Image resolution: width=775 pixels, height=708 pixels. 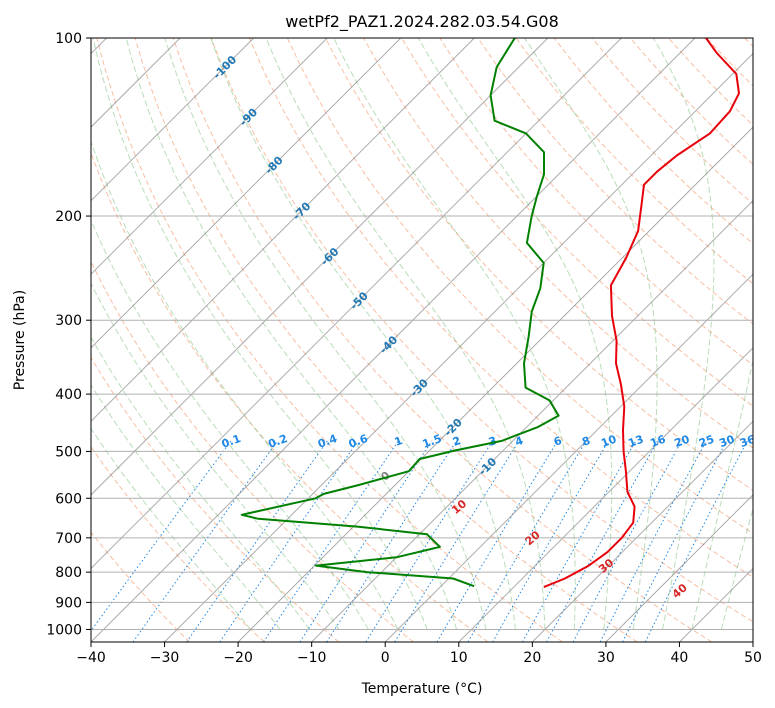 I want to click on moist-adiabat-label: 40, so click(x=680, y=591).